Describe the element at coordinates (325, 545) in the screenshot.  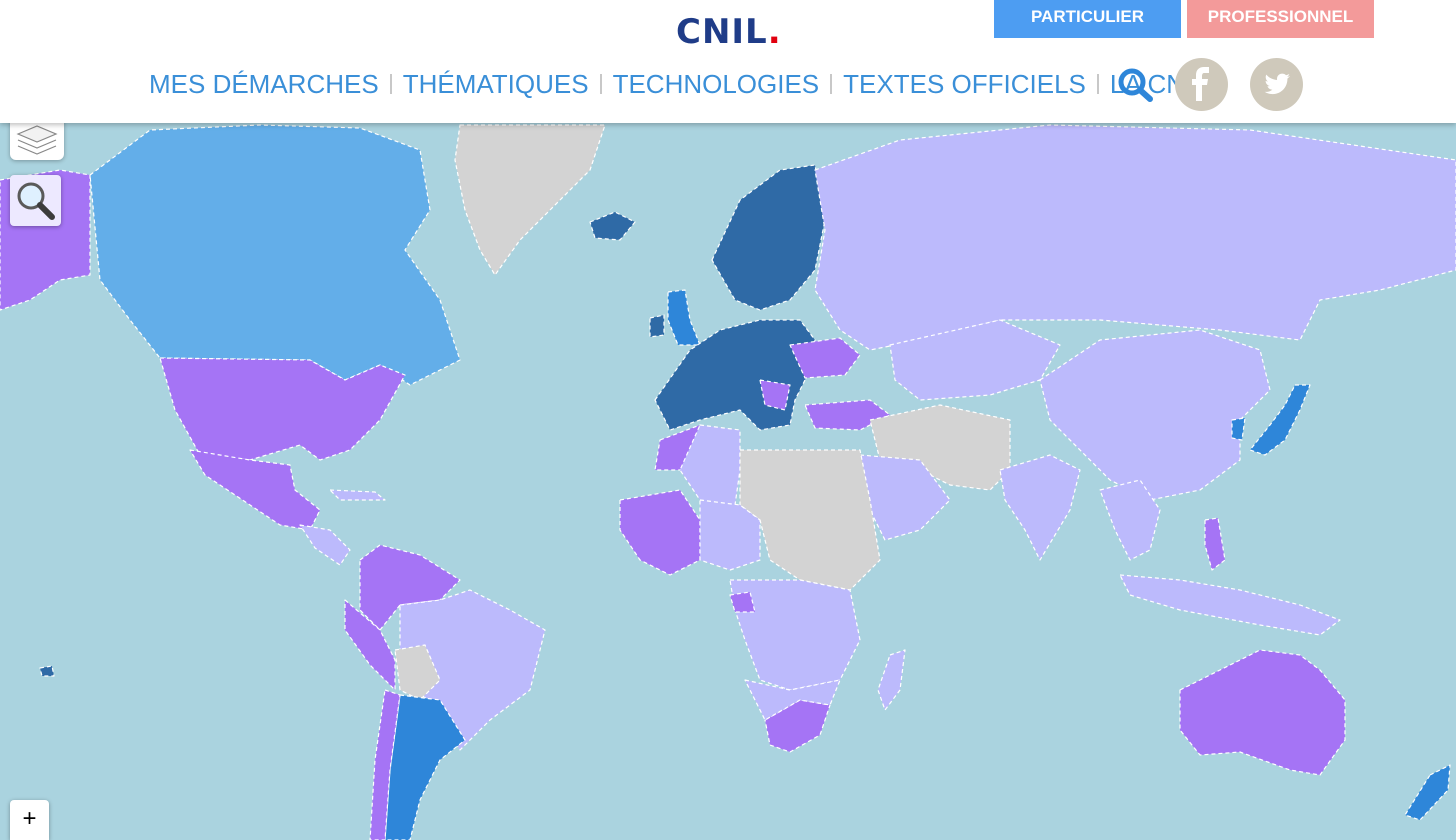
I see `country-central-america` at that location.